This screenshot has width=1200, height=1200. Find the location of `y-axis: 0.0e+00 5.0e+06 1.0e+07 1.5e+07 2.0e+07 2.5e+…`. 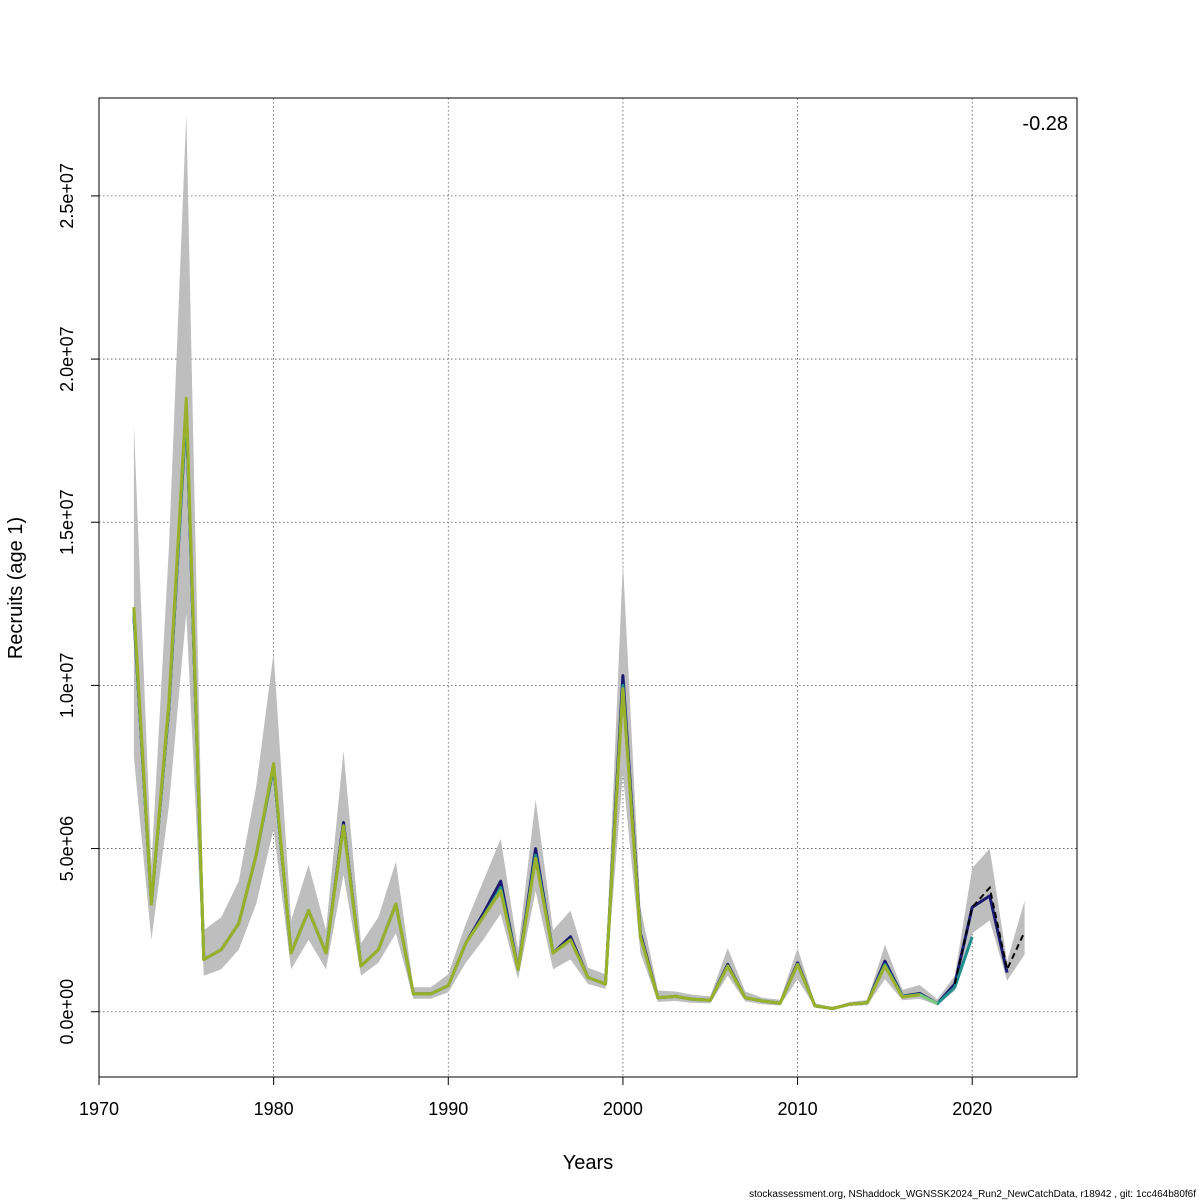

y-axis: 0.0e+00 5.0e+06 1.0e+07 1.5e+07 2.0e+07 2.5e+… is located at coordinates (78, 604).